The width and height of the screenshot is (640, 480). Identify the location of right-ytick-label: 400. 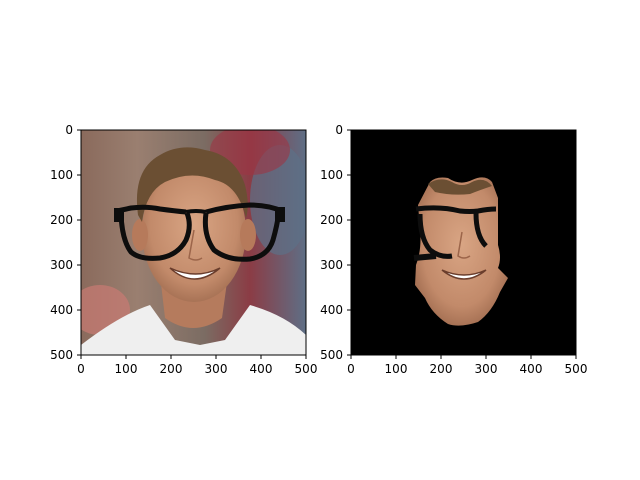
(331, 310).